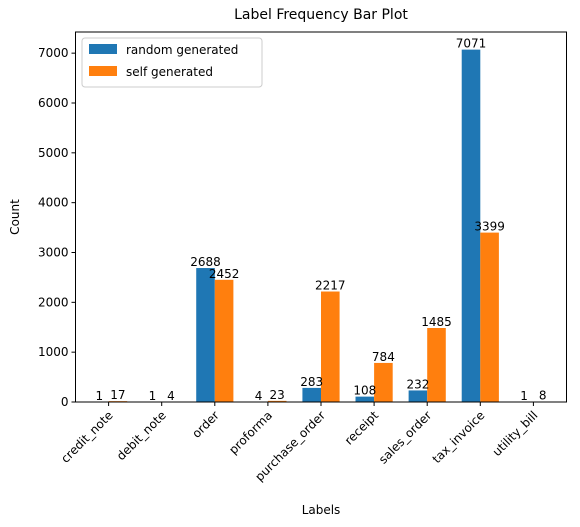 The image size is (580, 527). I want to click on bar-value-label: 23, so click(277, 395).